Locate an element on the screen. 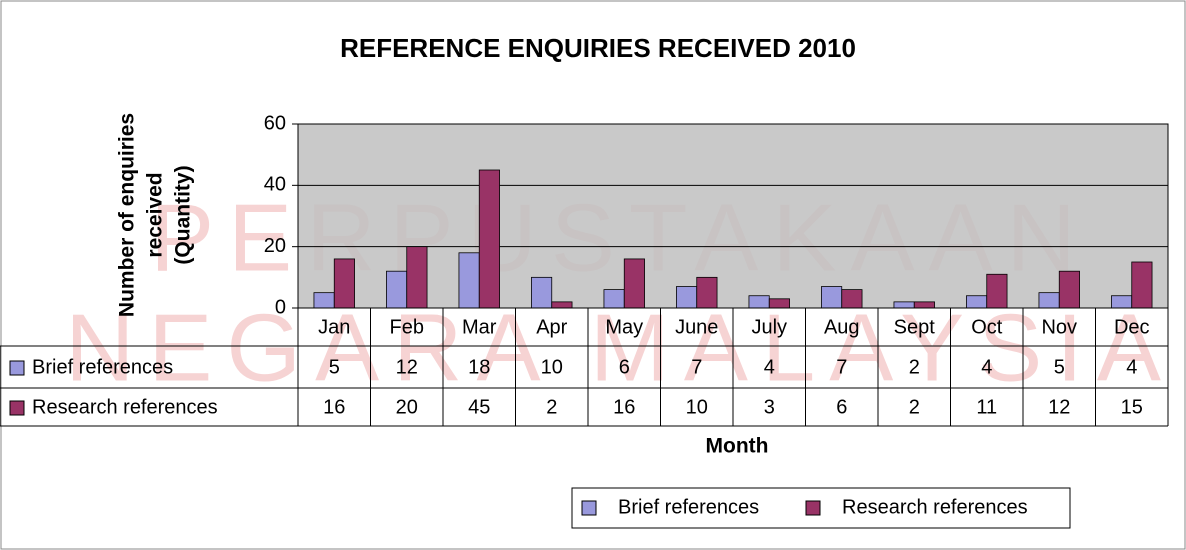  y-axis-title: (Quantity) is located at coordinates (183, 214).